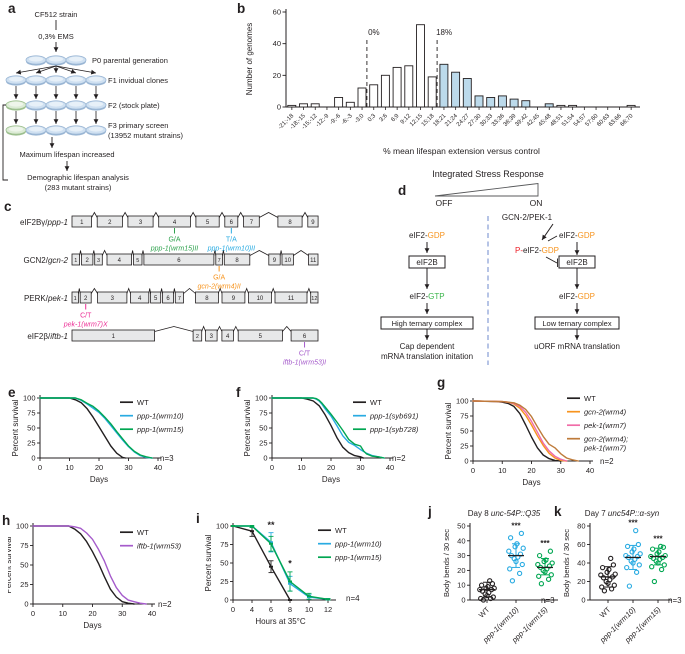 The width and height of the screenshot is (685, 654). I want to click on svg-text: PERK/pek-1, so click(46, 298).